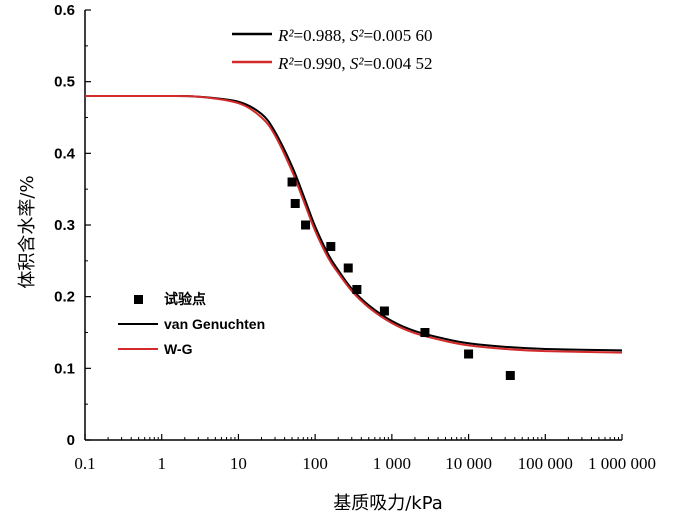 Image resolution: width=700 pixels, height=518 pixels. Describe the element at coordinates (27, 231) in the screenshot. I see `y-axis-title: 体积含水率/%` at that location.